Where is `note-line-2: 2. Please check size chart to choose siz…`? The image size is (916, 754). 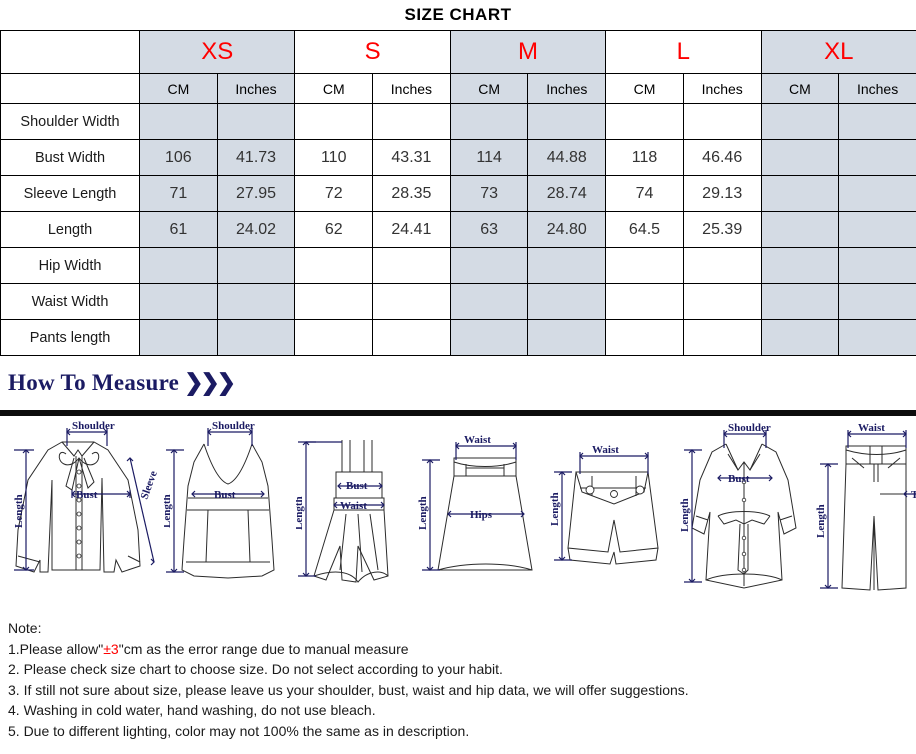 note-line-2: 2. Please check size chart to choose siz… is located at coordinates (255, 669).